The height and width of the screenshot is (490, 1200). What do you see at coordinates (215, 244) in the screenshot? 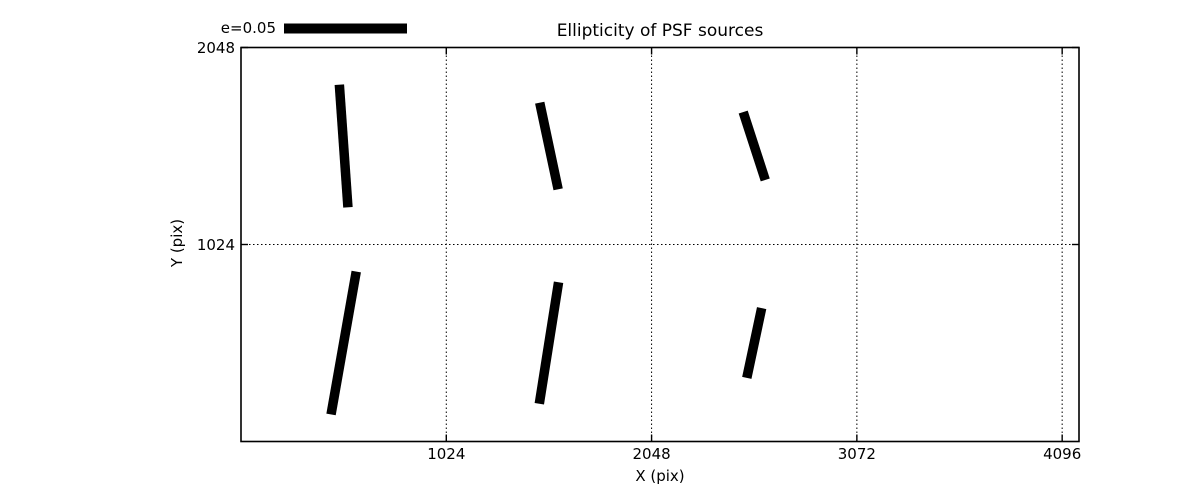
I see `y-tick-label-1024: 1024` at bounding box center [215, 244].